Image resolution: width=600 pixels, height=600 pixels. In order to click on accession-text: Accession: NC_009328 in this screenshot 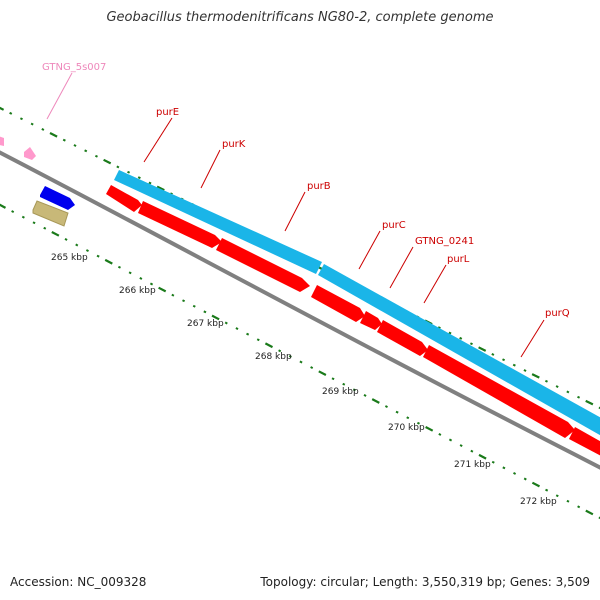, I will do `click(78, 582)`.